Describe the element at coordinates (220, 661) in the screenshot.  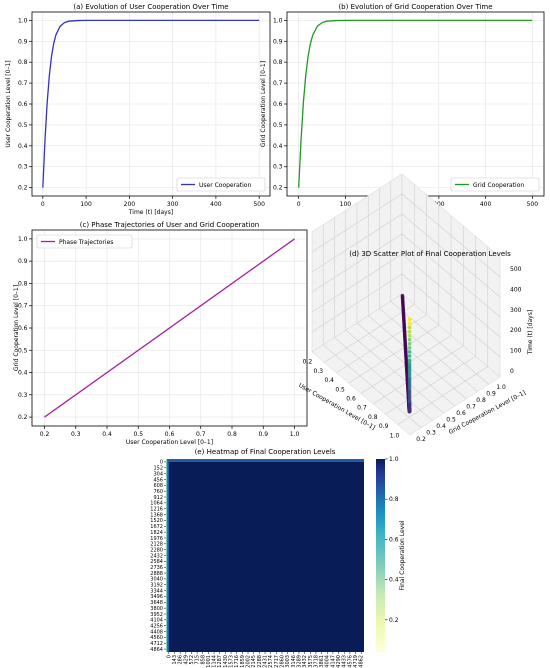
I see `col-tick-label: 1287` at that location.